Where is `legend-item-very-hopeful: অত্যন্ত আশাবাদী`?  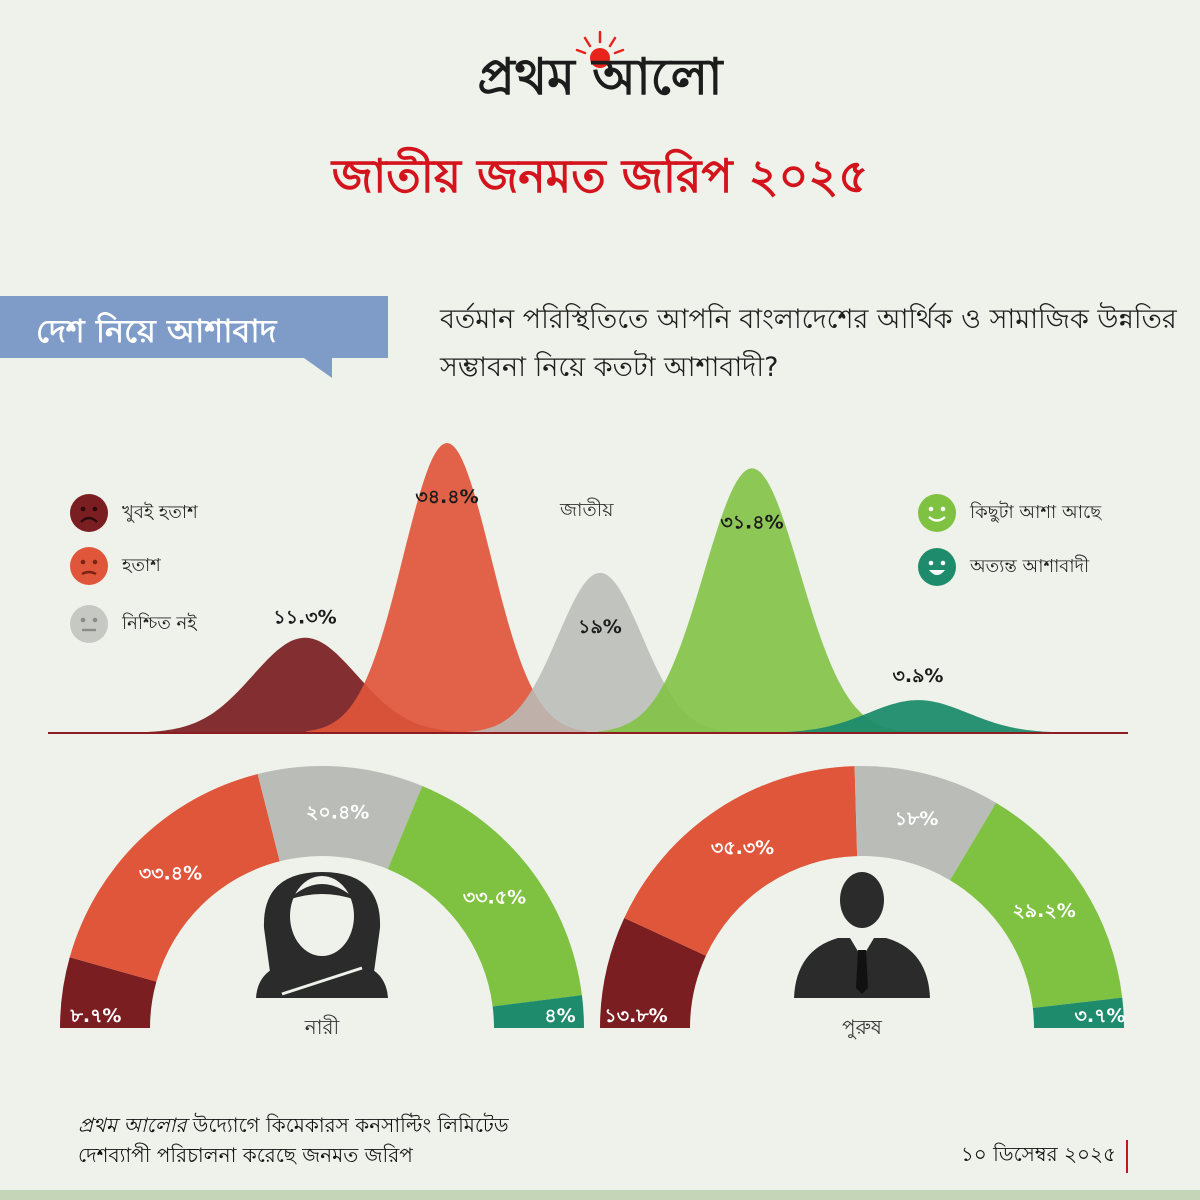 legend-item-very-hopeful: অত্যন্ত আশাবাদী is located at coordinates (1003, 567).